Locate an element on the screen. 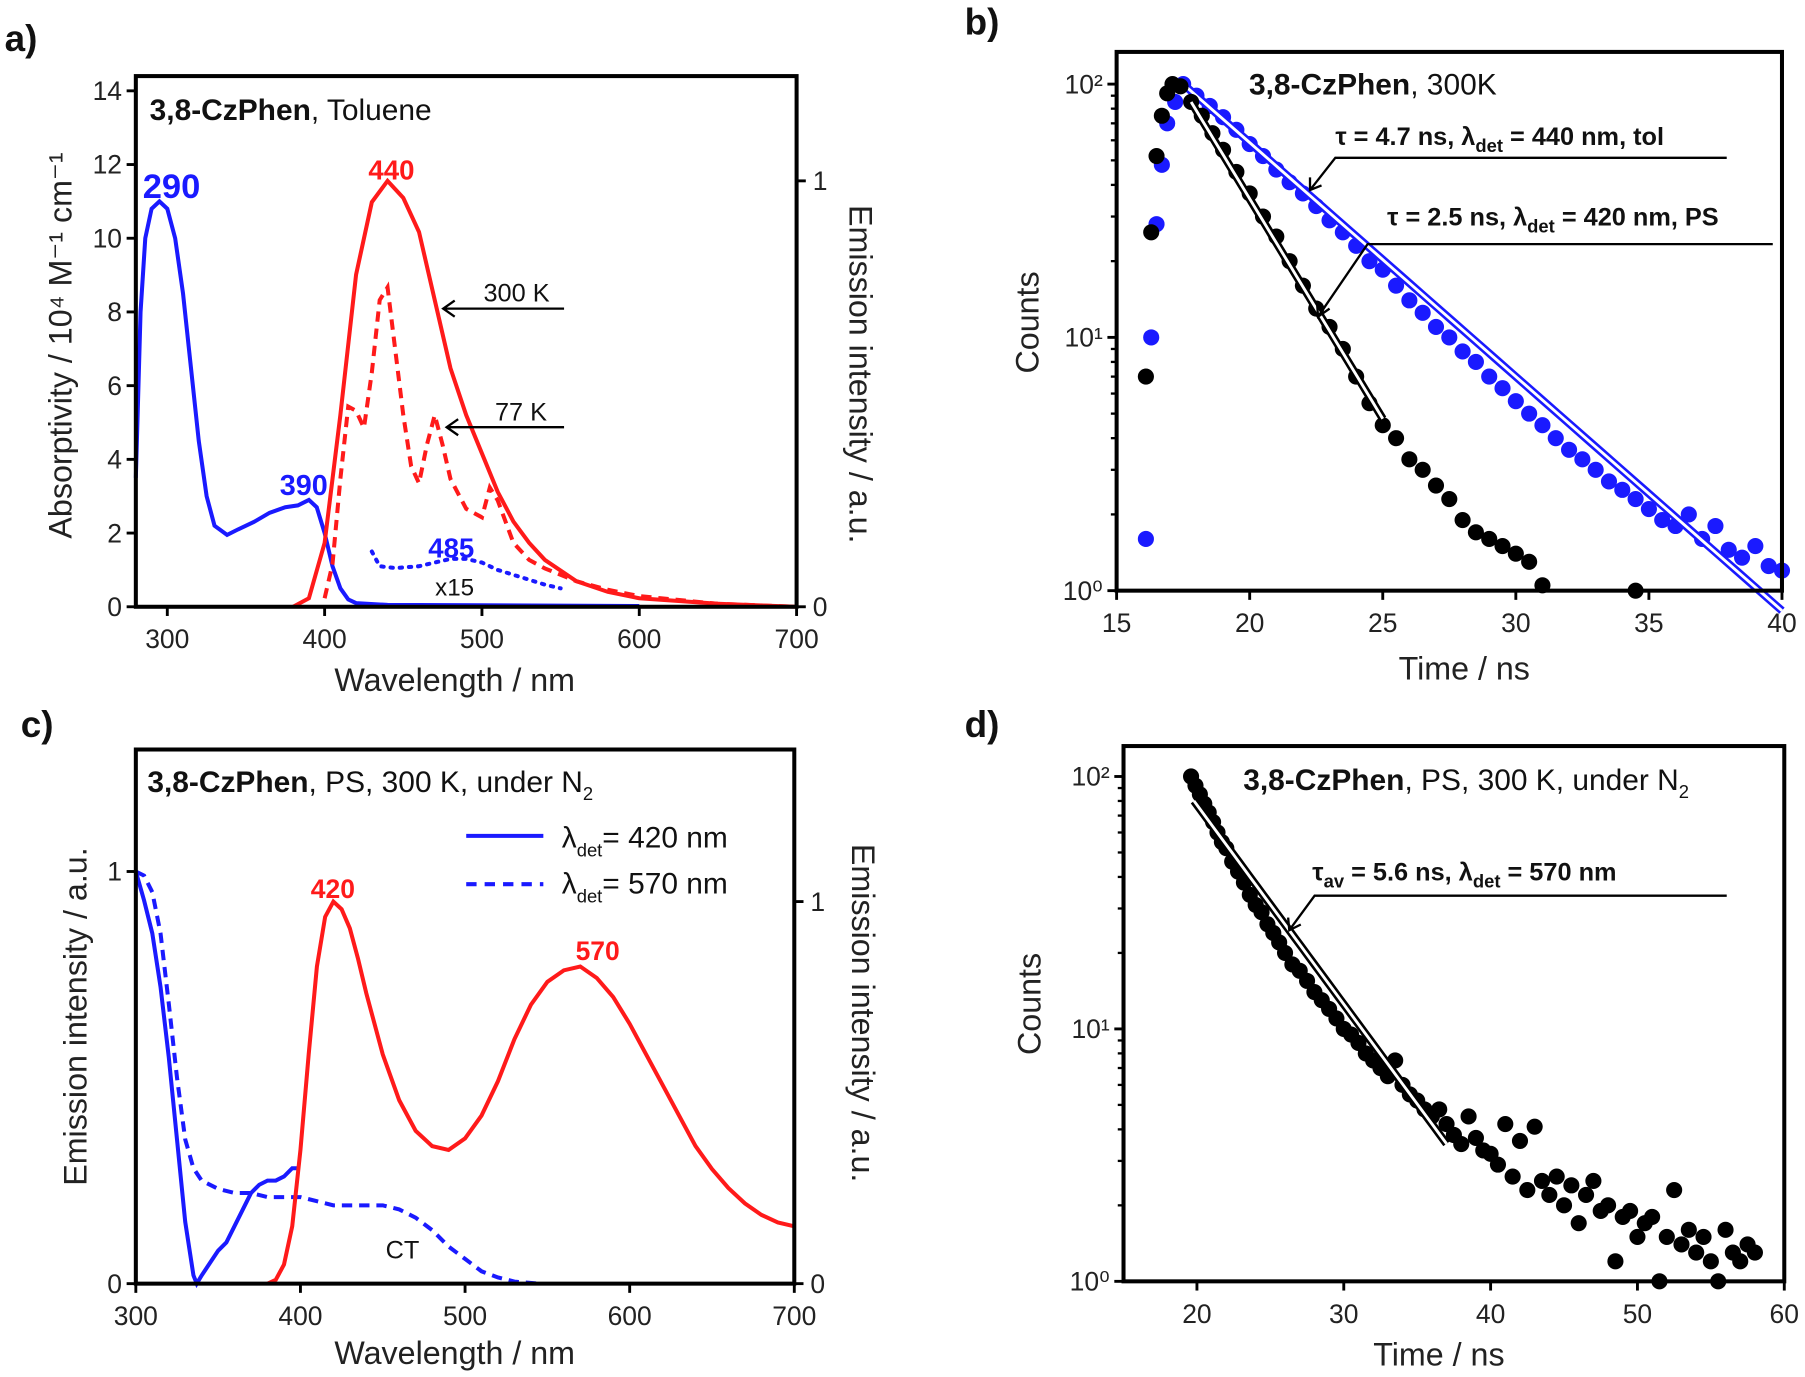 The image size is (1805, 1377). panel-label-a: a) is located at coordinates (21, 38).